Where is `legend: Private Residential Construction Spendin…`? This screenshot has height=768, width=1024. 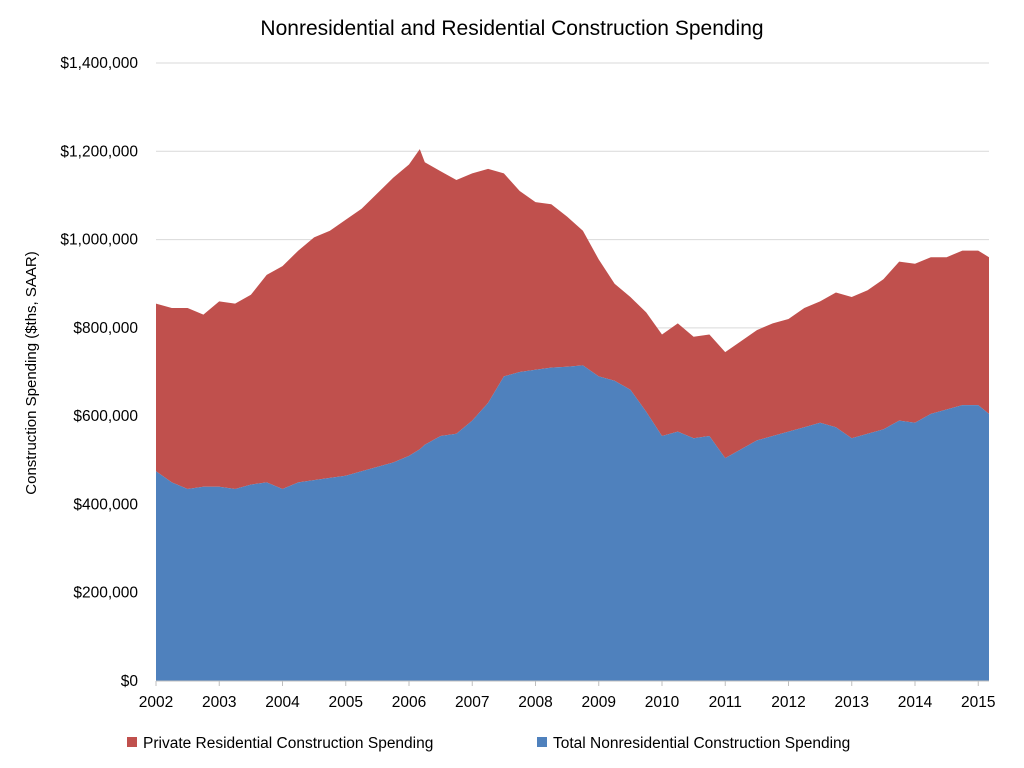 legend: Private Residential Construction Spendin… is located at coordinates (488, 743).